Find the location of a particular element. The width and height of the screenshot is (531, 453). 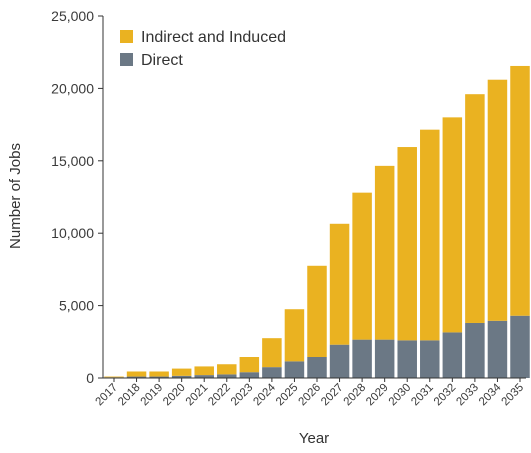

bar-direct-2033 is located at coordinates (475, 350).